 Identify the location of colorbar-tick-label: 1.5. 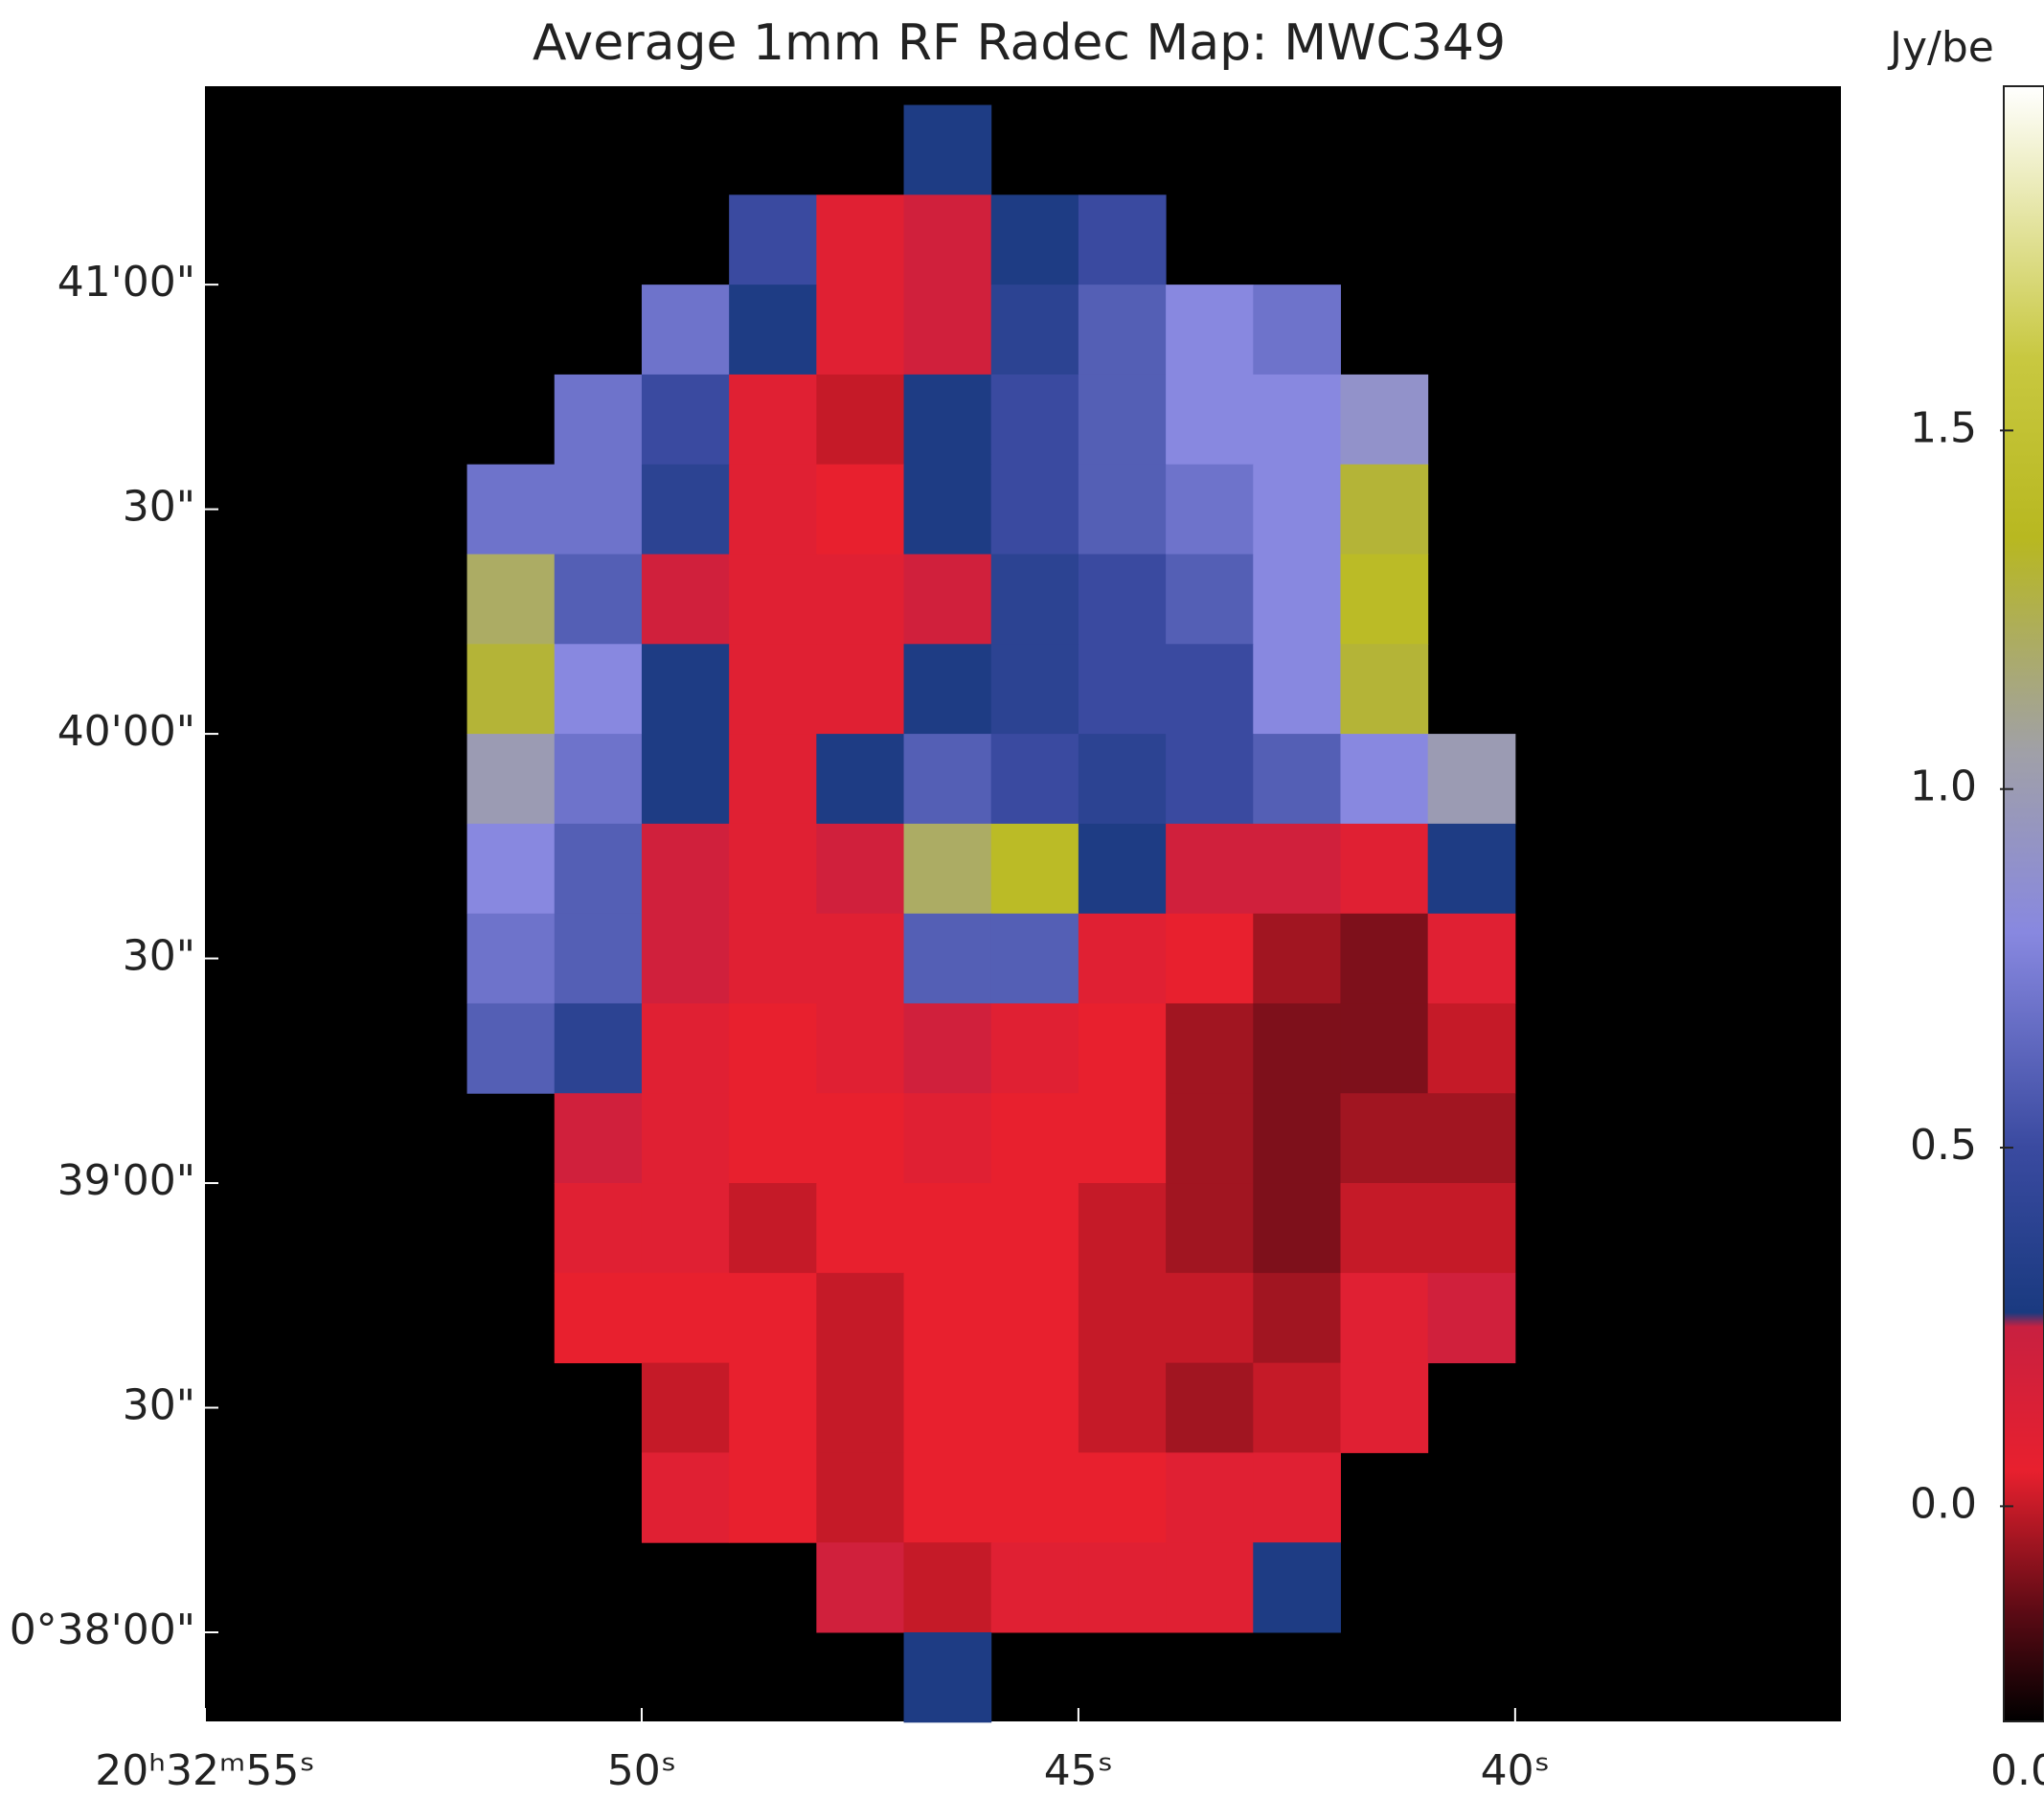
(1944, 428).